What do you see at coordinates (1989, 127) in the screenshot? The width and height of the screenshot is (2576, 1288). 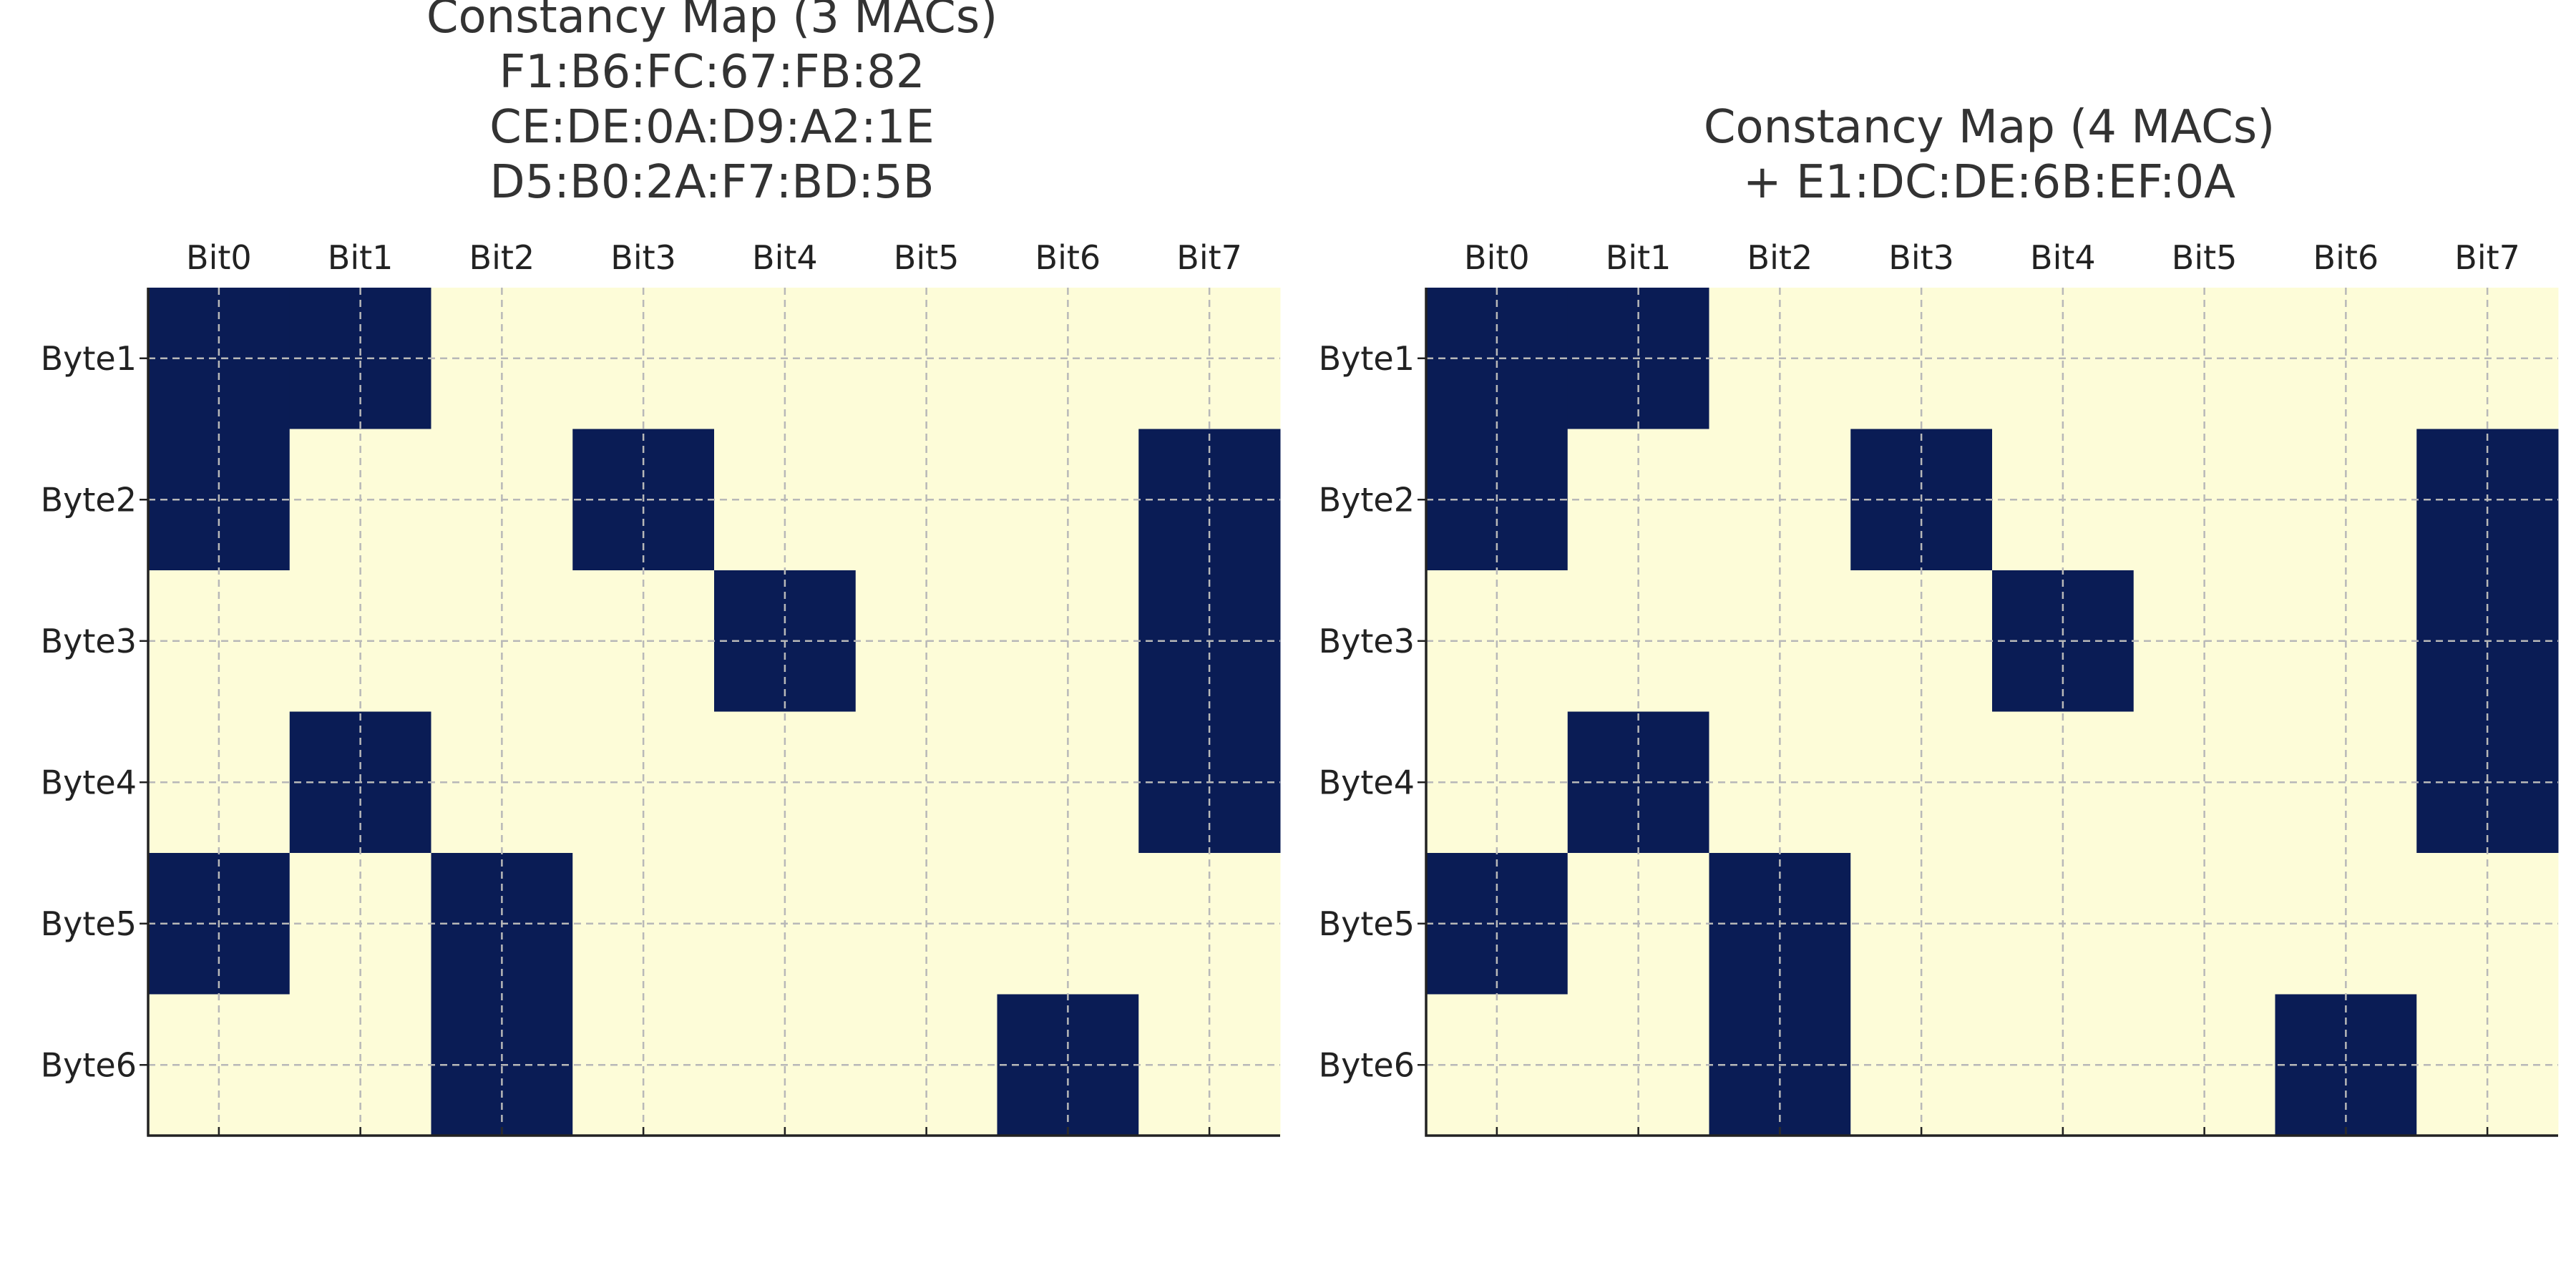 I see `title-line-1: Constancy Map (4 MACs)` at bounding box center [1989, 127].